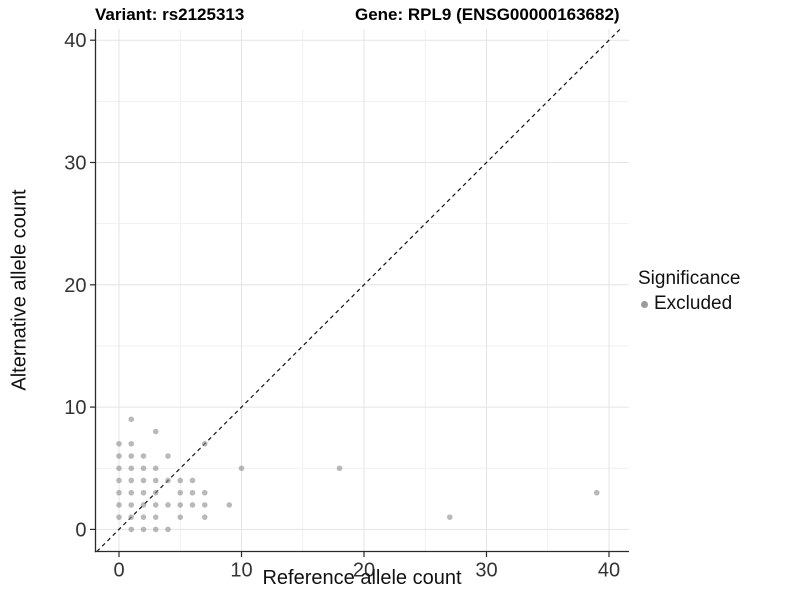  What do you see at coordinates (80, 530) in the screenshot?
I see `y-tick-label: 0` at bounding box center [80, 530].